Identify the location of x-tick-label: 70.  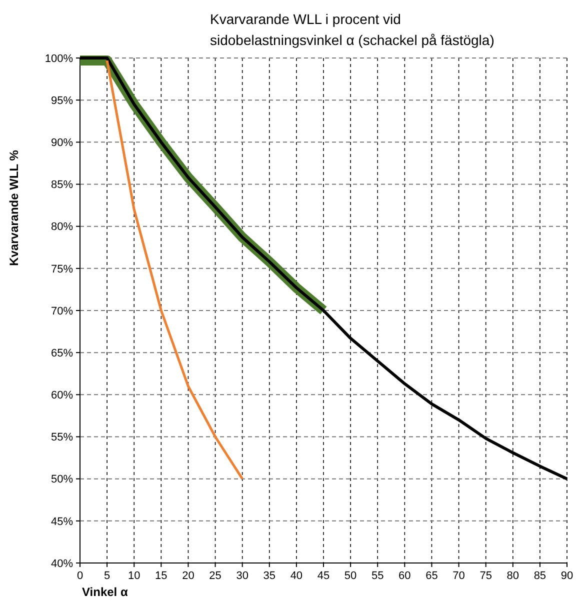
(458, 576).